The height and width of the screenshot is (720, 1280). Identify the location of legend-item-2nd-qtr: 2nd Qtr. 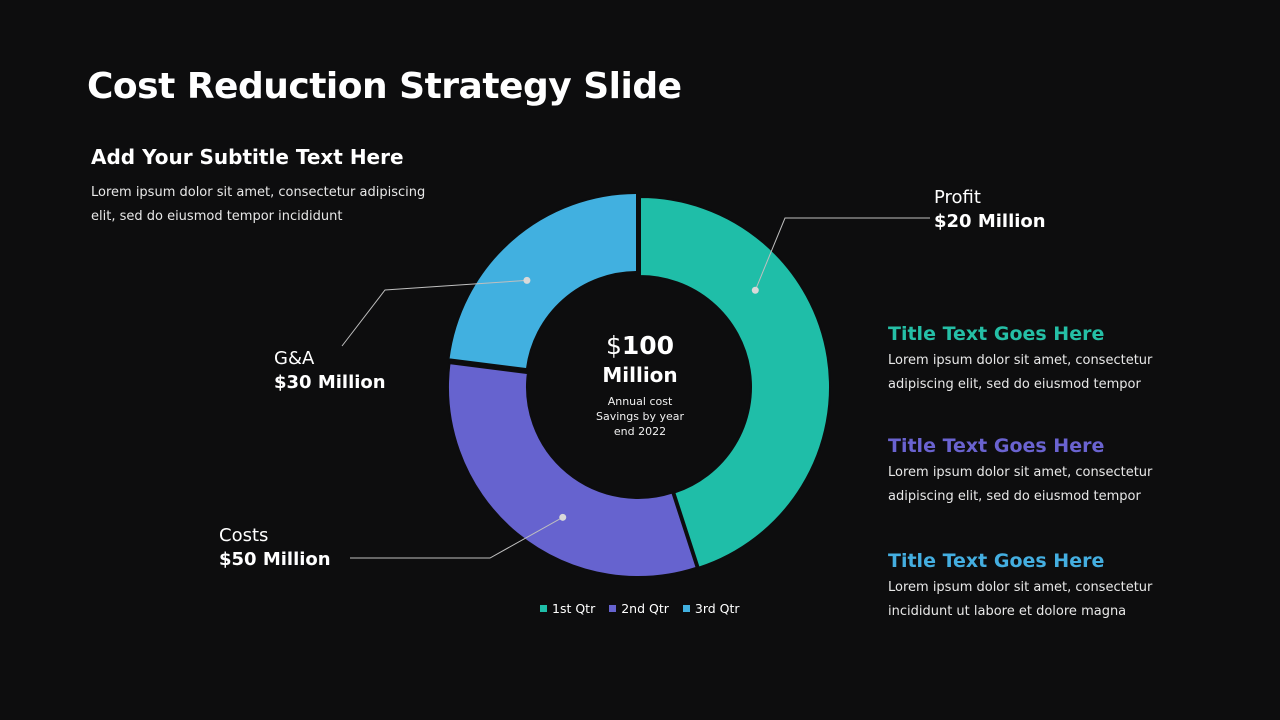
(639, 608).